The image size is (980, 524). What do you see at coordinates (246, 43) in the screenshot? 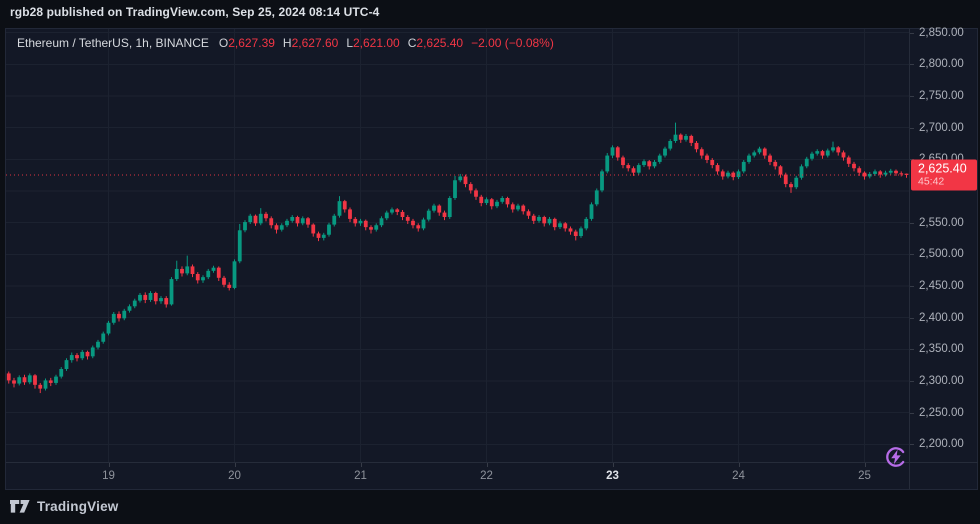
I see `ohlc-open: O2,627.39` at bounding box center [246, 43].